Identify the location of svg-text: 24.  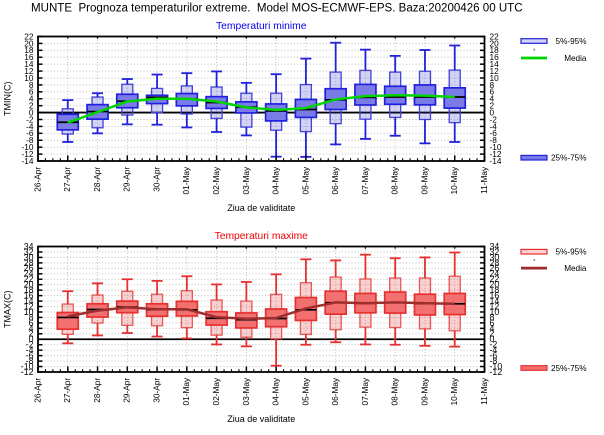
(29, 274).